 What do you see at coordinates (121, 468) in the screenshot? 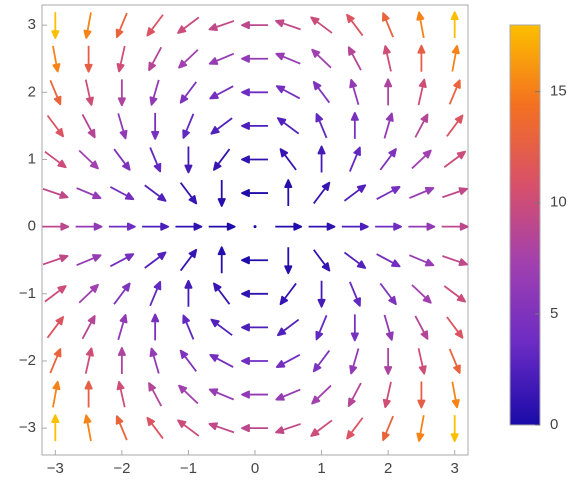
I see `x-tick-label: −2` at bounding box center [121, 468].